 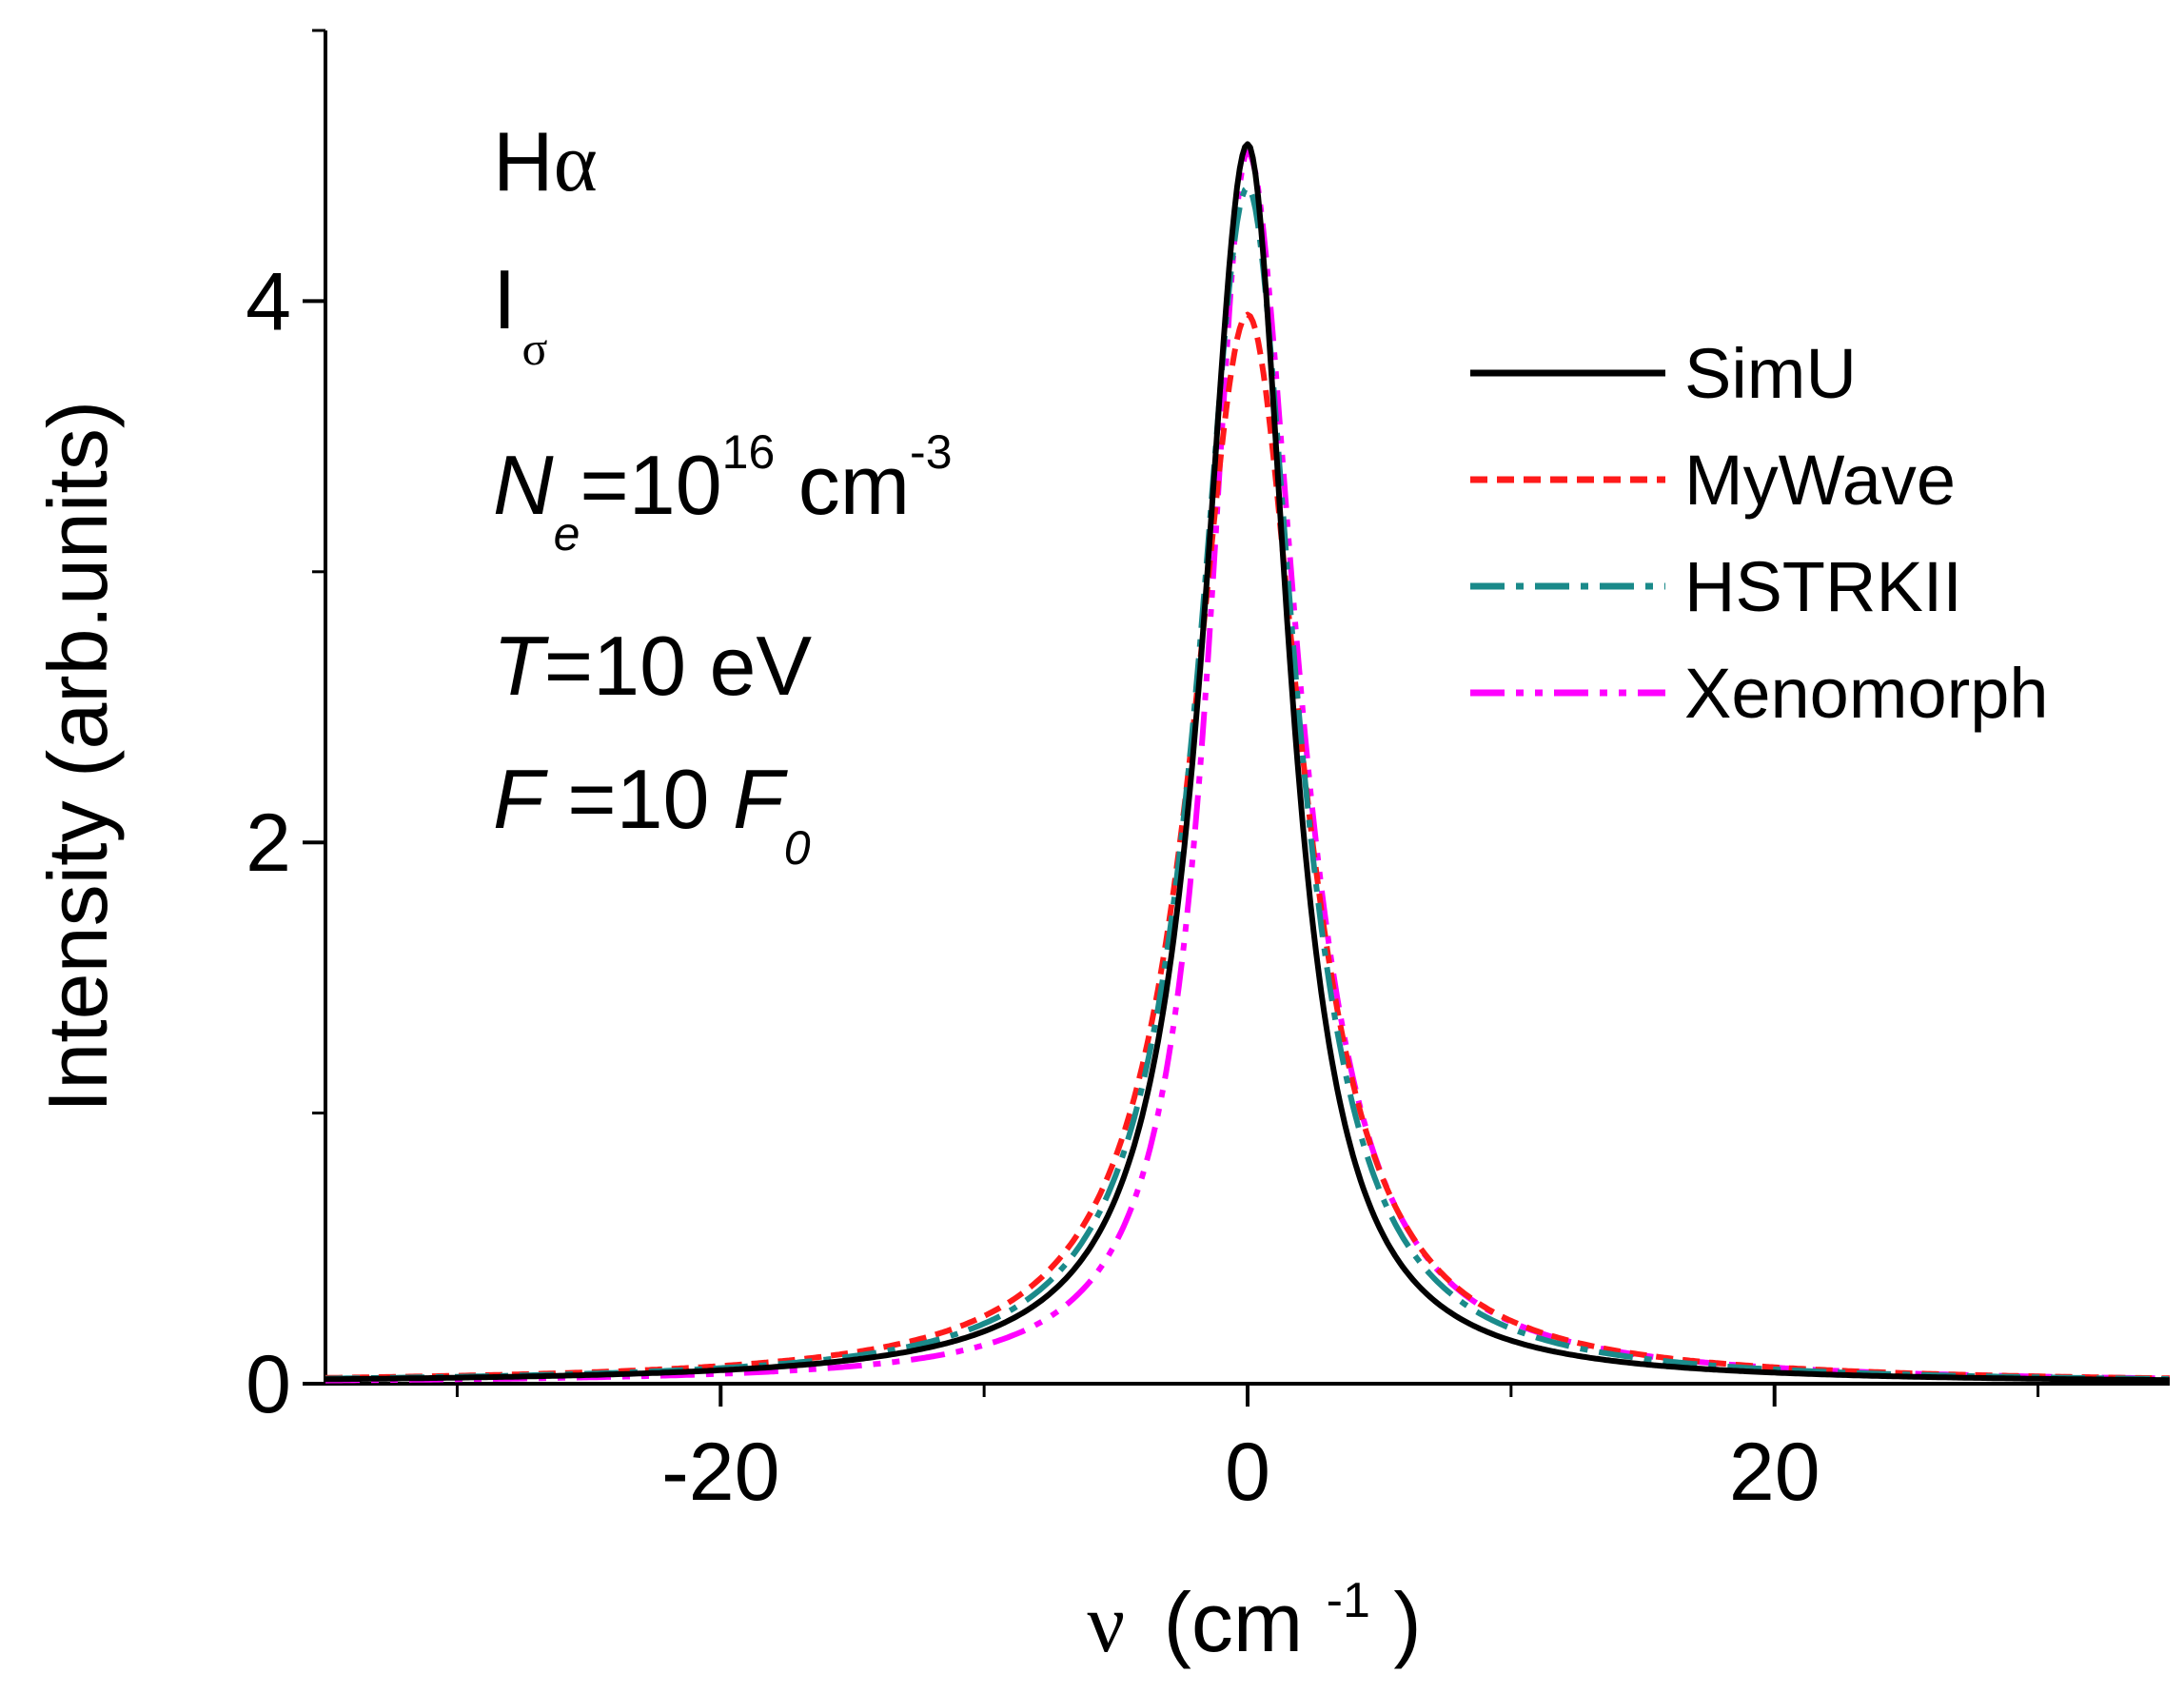 I want to click on x-axis-title: ν (cm -1 ), so click(x=1254, y=1605).